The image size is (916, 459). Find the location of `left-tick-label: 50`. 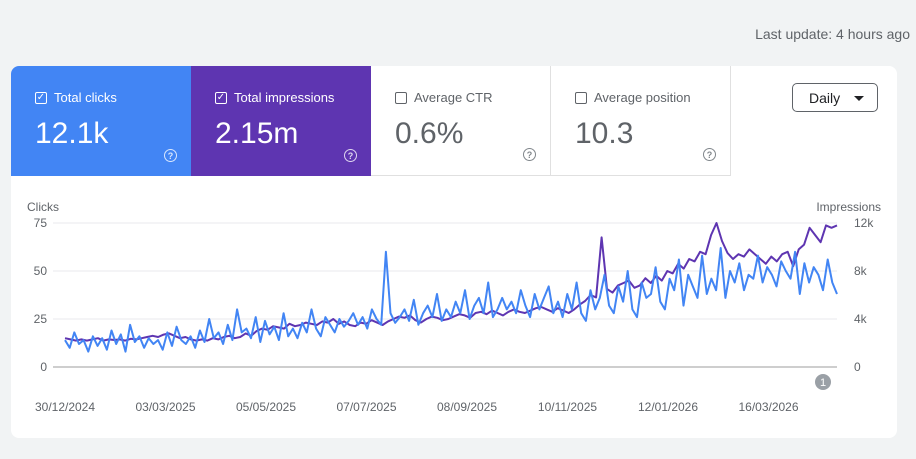

left-tick-label: 50 is located at coordinates (41, 271).